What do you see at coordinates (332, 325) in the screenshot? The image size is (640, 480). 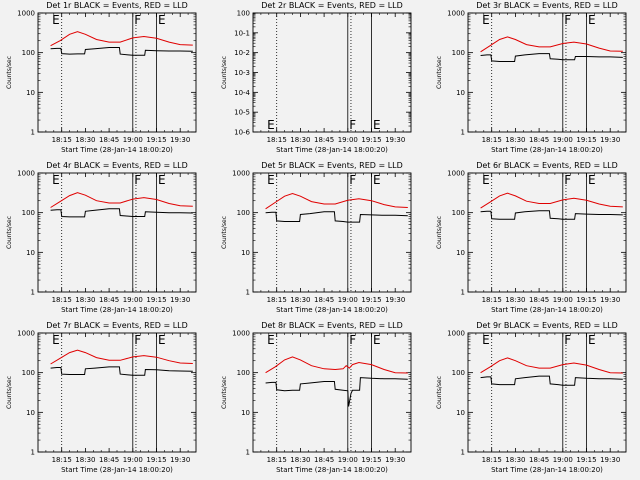 I see `chart-title: Det 8r BLACK = Events, RED = LLD` at bounding box center [332, 325].